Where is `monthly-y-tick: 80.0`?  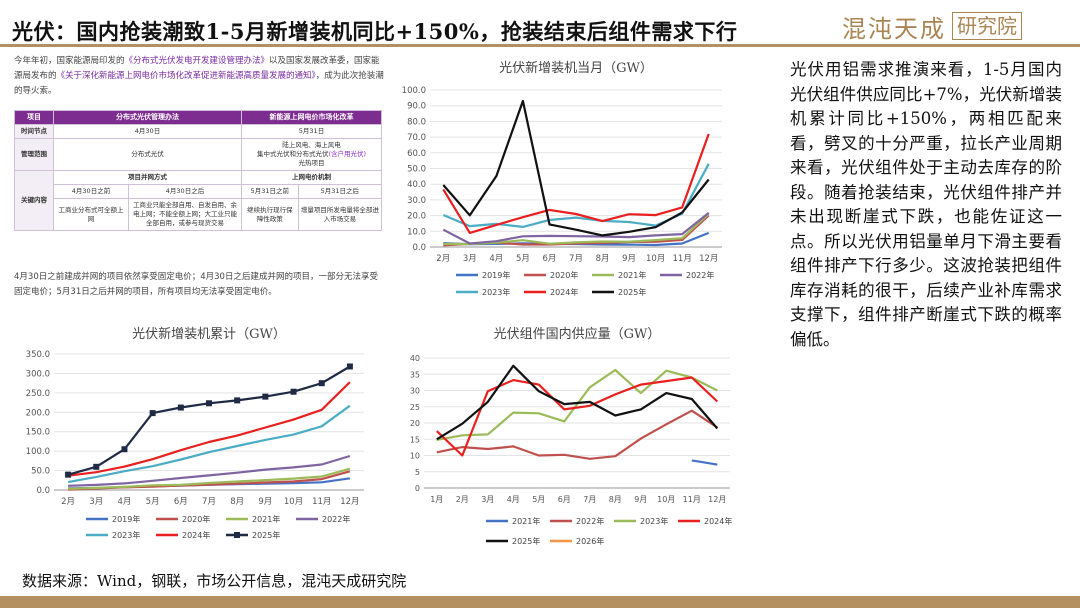
monthly-y-tick: 80.0 is located at coordinates (416, 122).